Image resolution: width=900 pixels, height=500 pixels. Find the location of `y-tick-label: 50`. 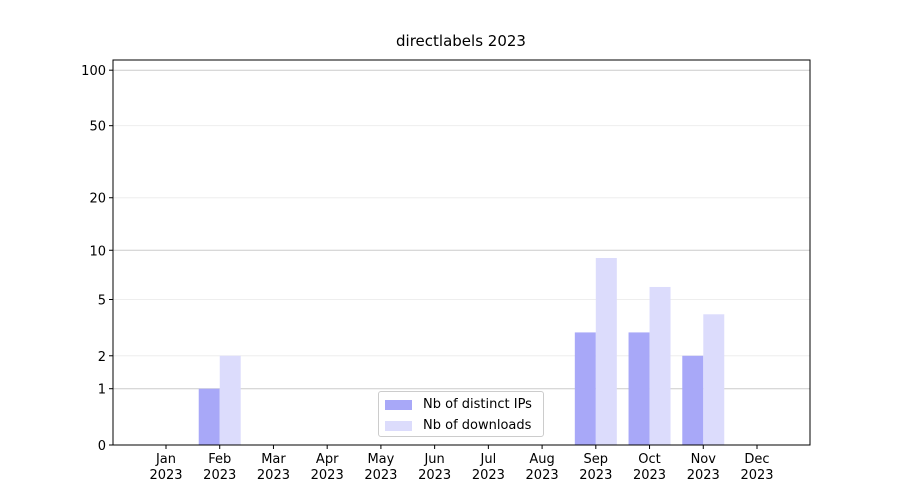

y-tick-label: 50 is located at coordinates (97, 127).